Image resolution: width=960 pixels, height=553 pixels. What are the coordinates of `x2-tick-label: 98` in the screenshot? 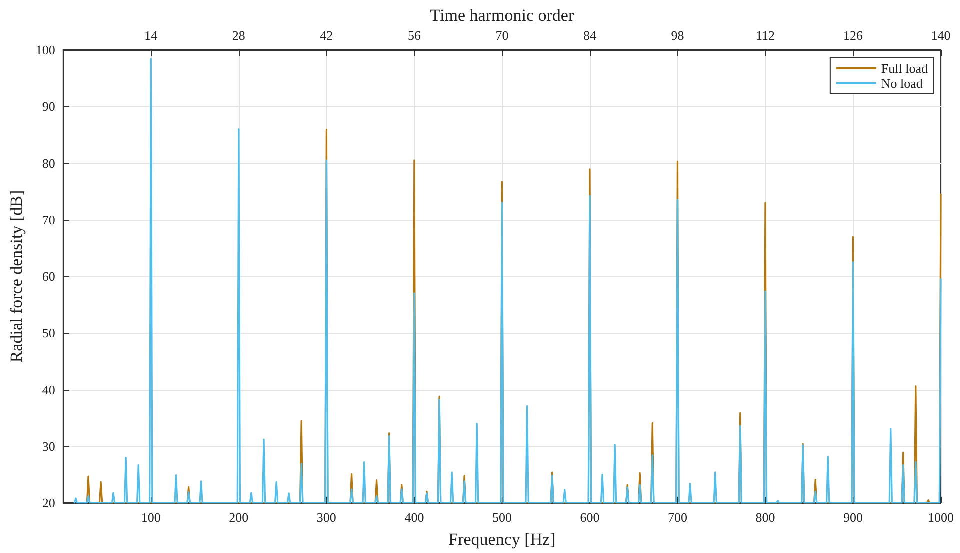 It's located at (677, 35).